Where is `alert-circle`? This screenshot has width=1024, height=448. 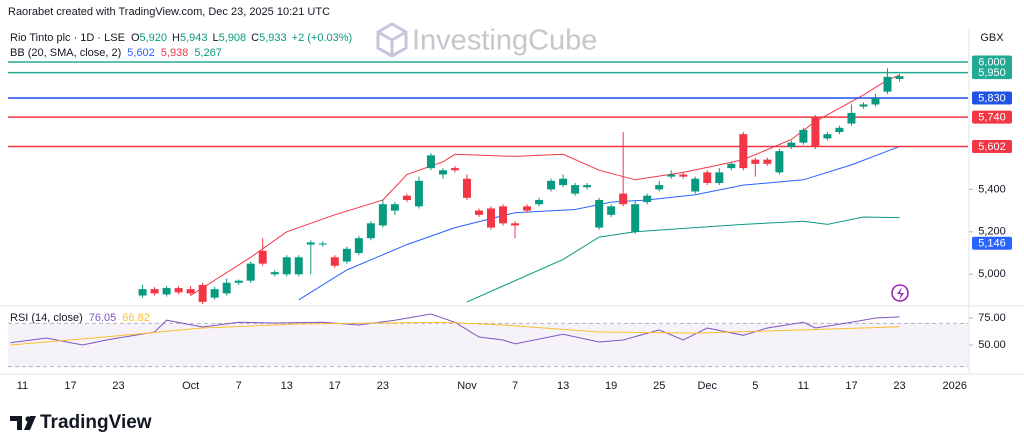
alert-circle is located at coordinates (900, 293).